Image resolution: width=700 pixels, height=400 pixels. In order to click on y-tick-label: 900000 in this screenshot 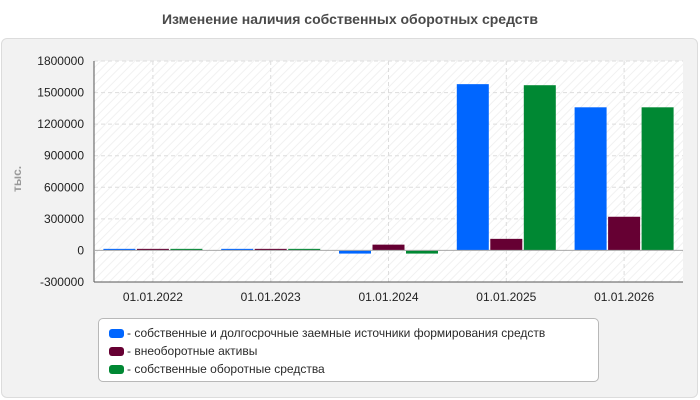, I will do `click(64, 156)`.